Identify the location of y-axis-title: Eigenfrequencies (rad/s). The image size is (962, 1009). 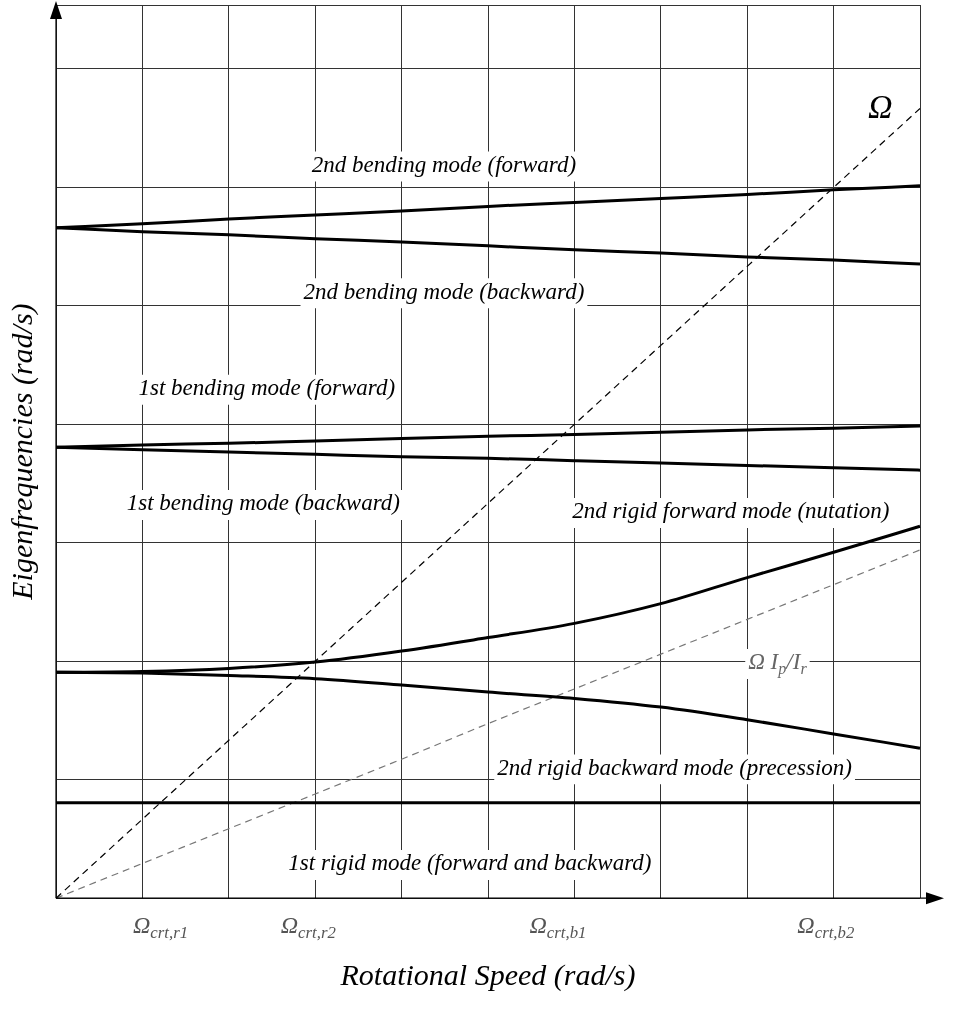
(21, 452).